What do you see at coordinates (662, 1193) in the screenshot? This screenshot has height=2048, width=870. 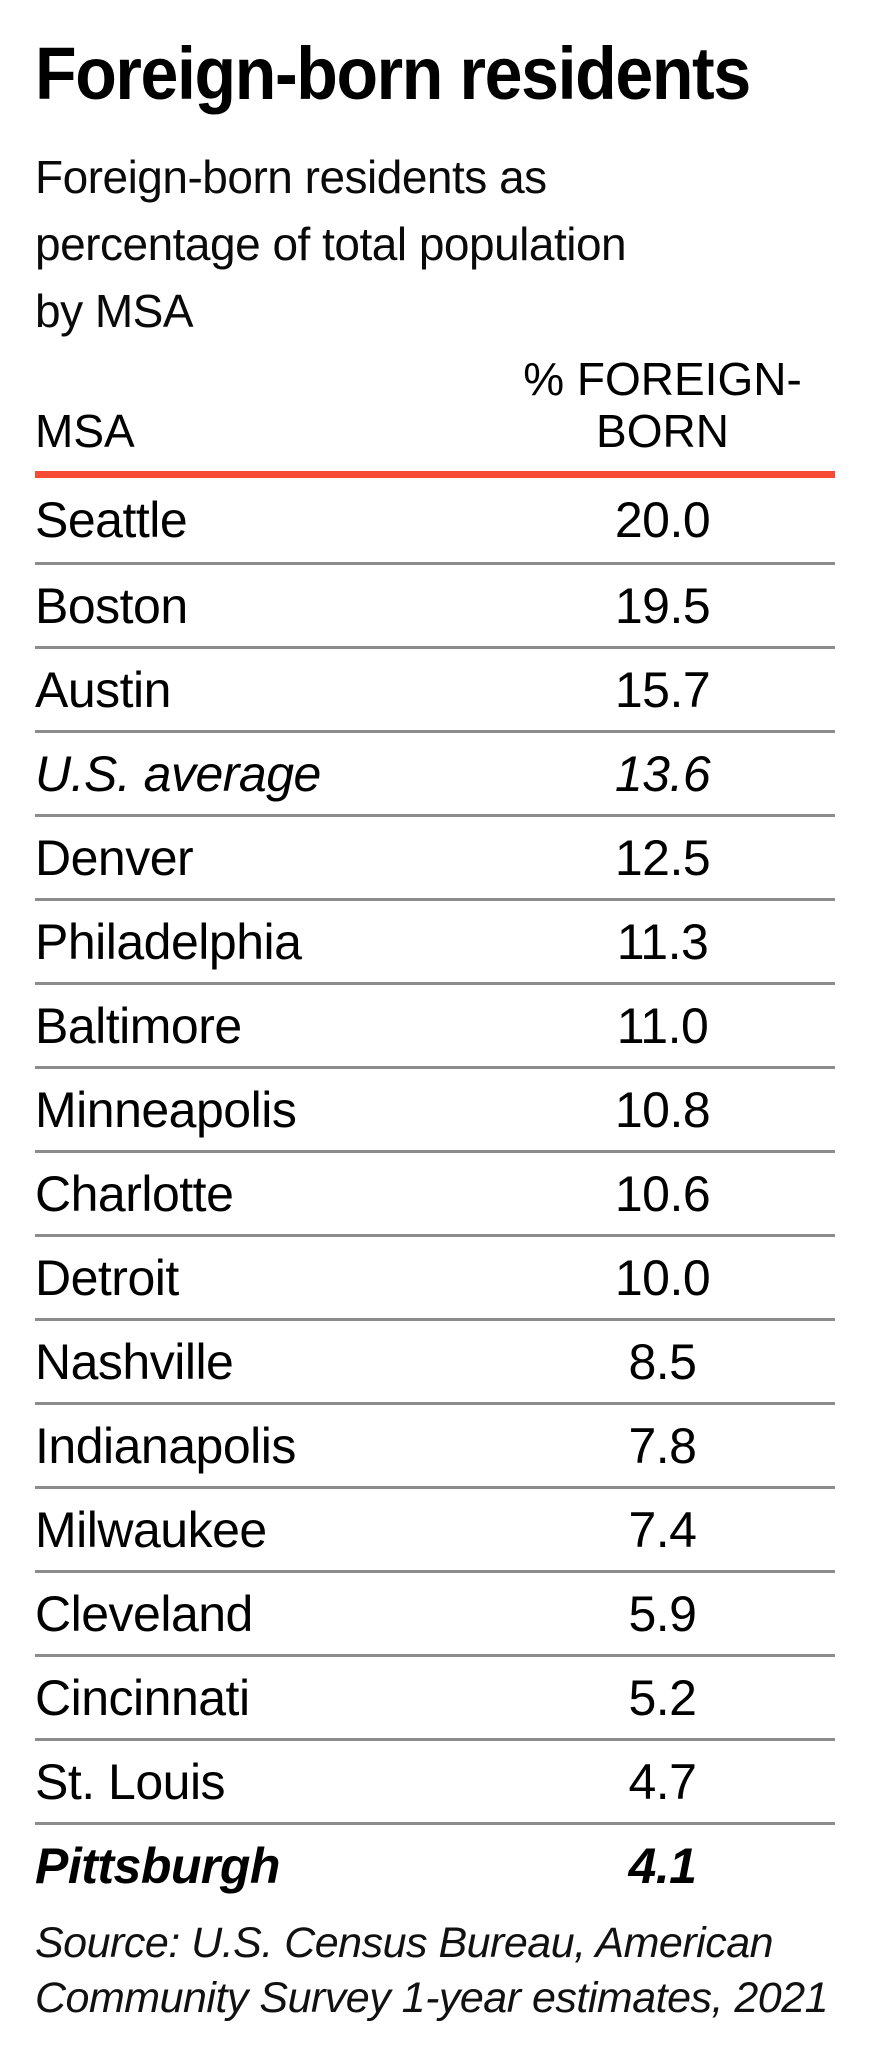 I see `value-cell: 10.6` at bounding box center [662, 1193].